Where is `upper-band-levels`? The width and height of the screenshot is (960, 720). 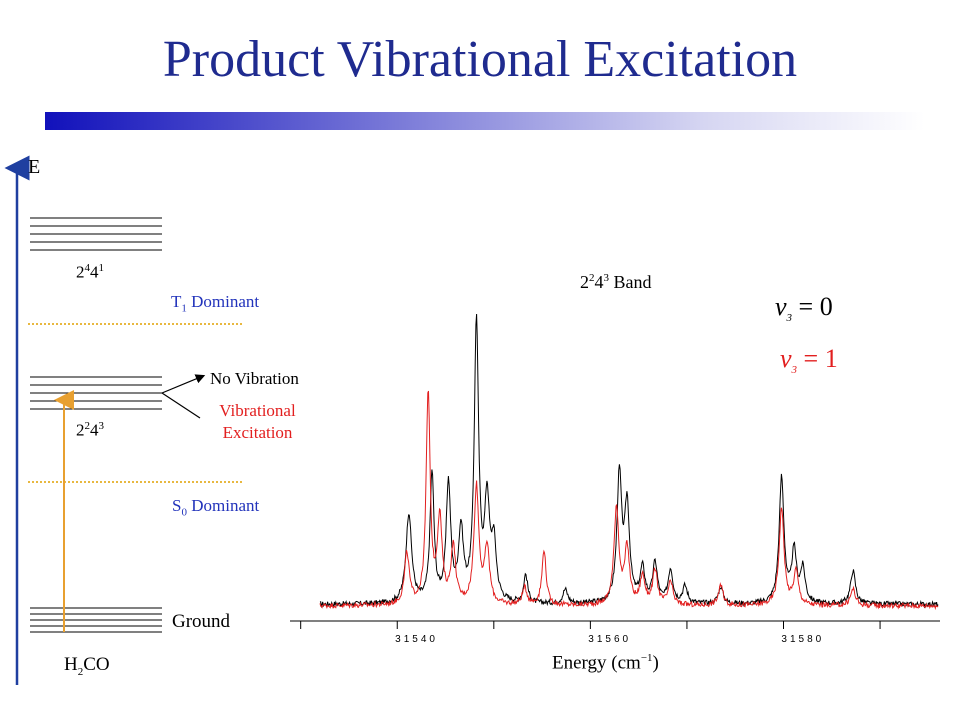
upper-band-levels is located at coordinates (96, 234).